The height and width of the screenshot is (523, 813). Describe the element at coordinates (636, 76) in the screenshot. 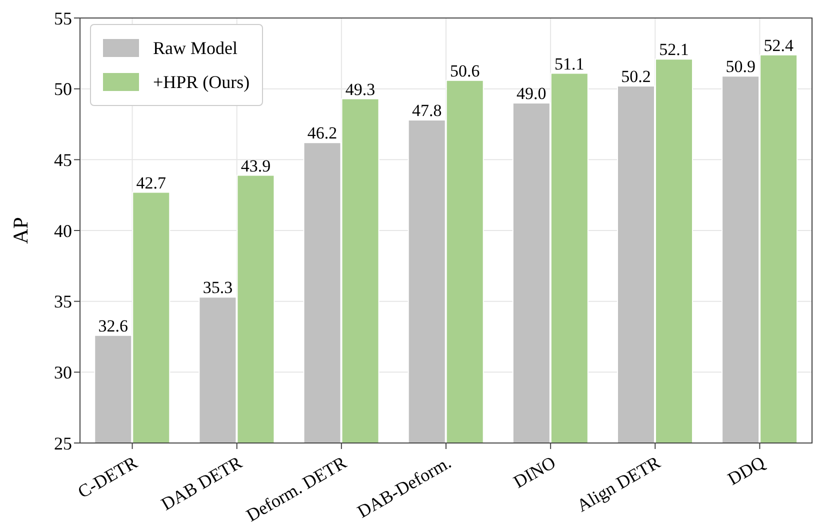

I see `data-label: 50.2` at that location.